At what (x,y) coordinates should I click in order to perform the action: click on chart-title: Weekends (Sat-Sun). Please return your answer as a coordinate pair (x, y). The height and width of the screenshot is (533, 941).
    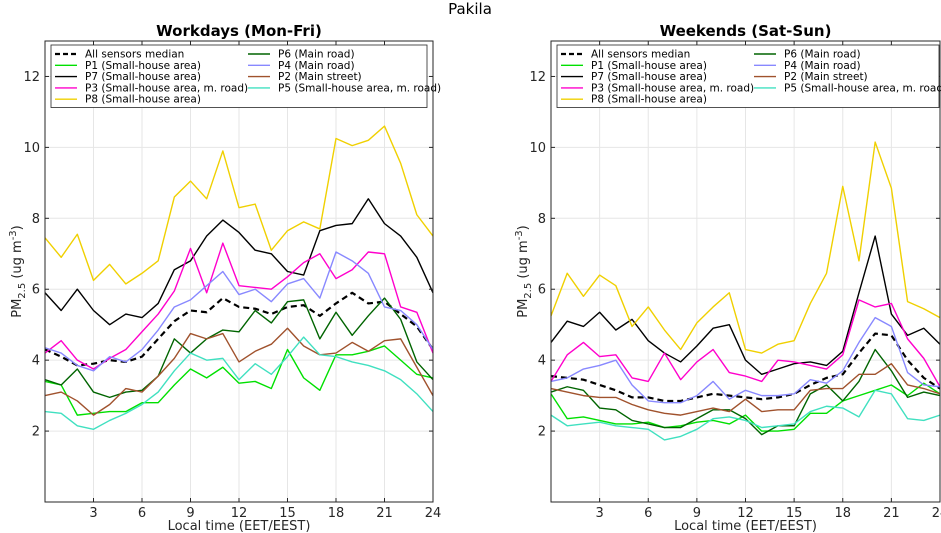
    Looking at the image, I should click on (746, 31).